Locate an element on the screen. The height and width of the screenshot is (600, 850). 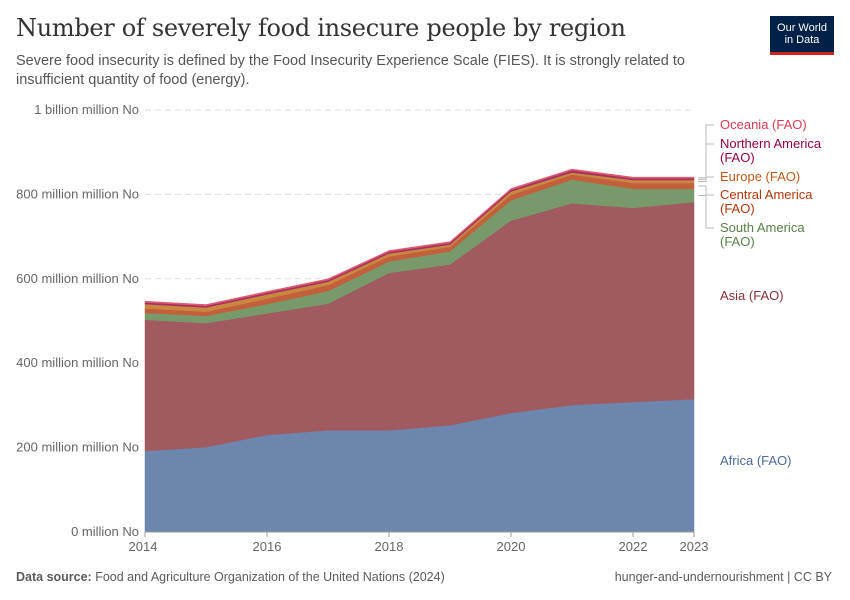
x-tick-label: 2022 is located at coordinates (633, 546).